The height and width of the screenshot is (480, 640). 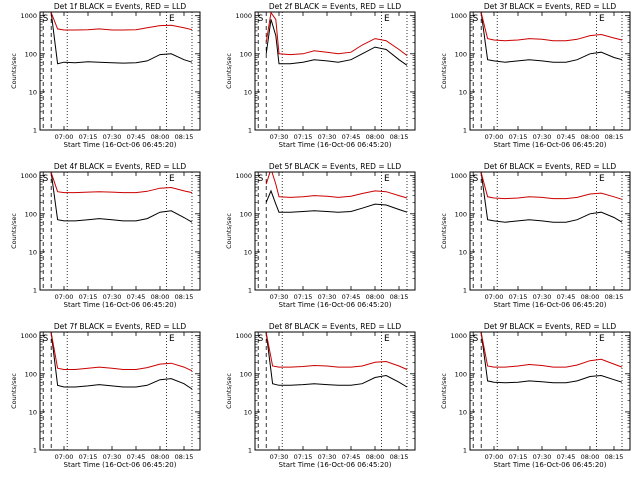 I want to click on chart-title: Det 6f BLACK = Events, RED = LLD, so click(x=550, y=166).